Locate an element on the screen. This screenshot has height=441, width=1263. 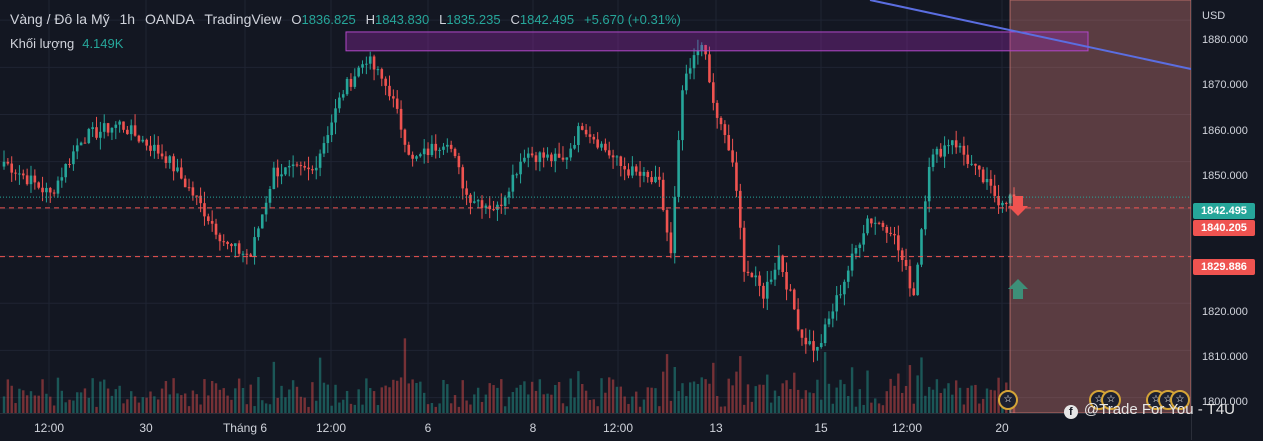
open-label: O is located at coordinates (296, 19).